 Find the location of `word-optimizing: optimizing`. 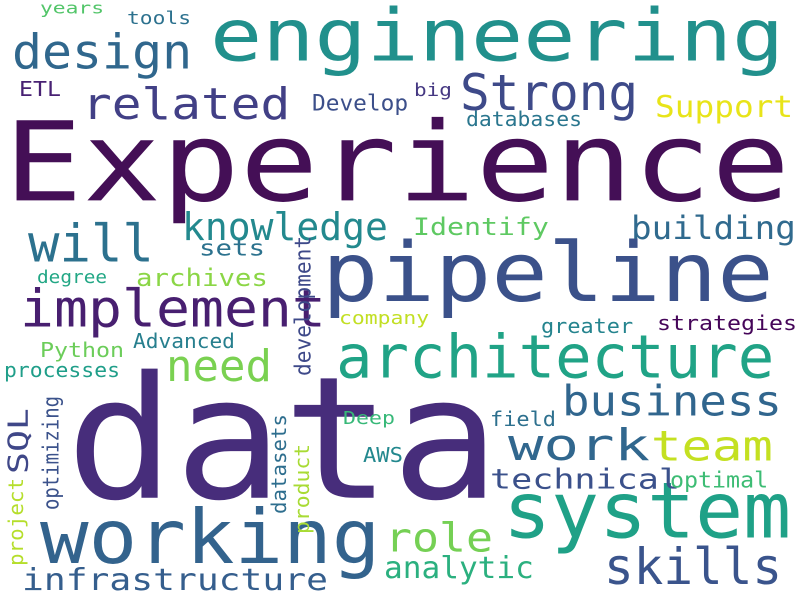

word-optimizing: optimizing is located at coordinates (51, 452).